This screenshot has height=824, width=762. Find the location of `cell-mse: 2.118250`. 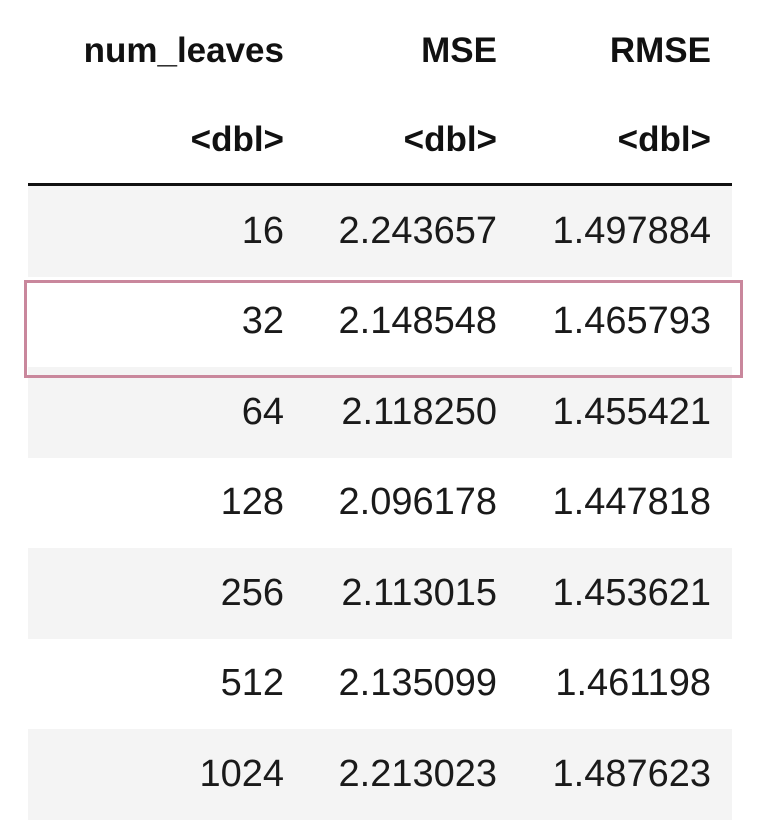

cell-mse: 2.118250 is located at coordinates (419, 411).